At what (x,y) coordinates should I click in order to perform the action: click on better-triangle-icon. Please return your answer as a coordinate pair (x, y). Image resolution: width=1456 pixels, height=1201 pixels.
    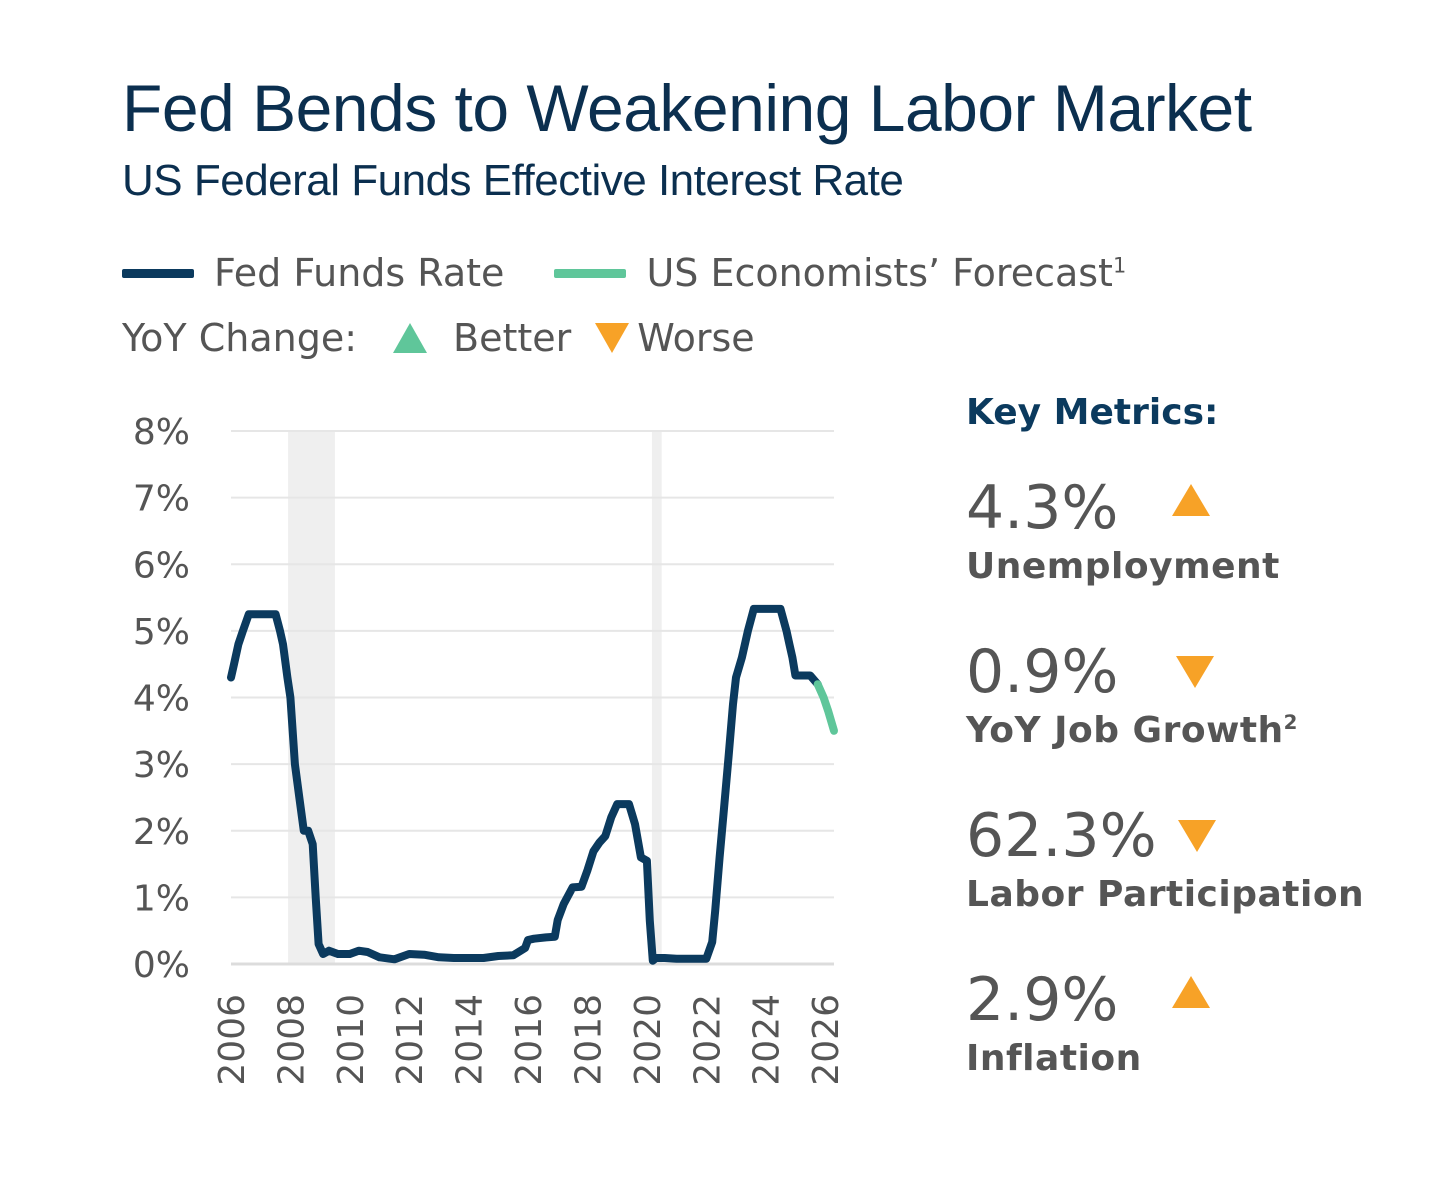
    Looking at the image, I should click on (410, 338).